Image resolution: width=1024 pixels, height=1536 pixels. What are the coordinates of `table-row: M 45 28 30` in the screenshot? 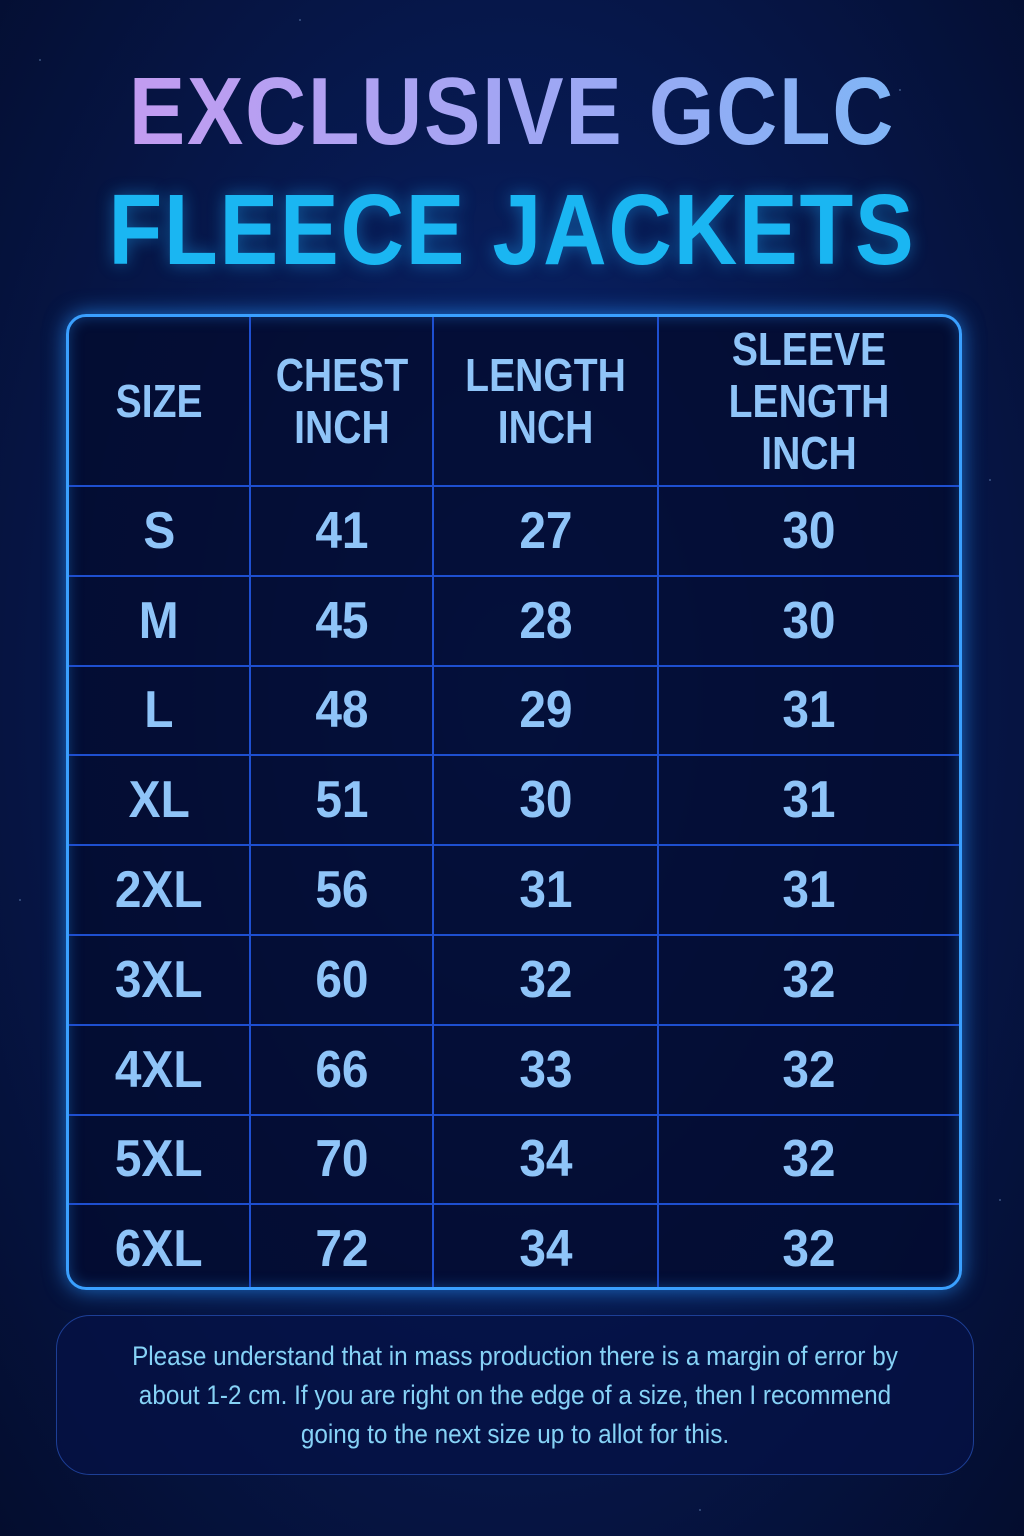 It's located at (514, 619).